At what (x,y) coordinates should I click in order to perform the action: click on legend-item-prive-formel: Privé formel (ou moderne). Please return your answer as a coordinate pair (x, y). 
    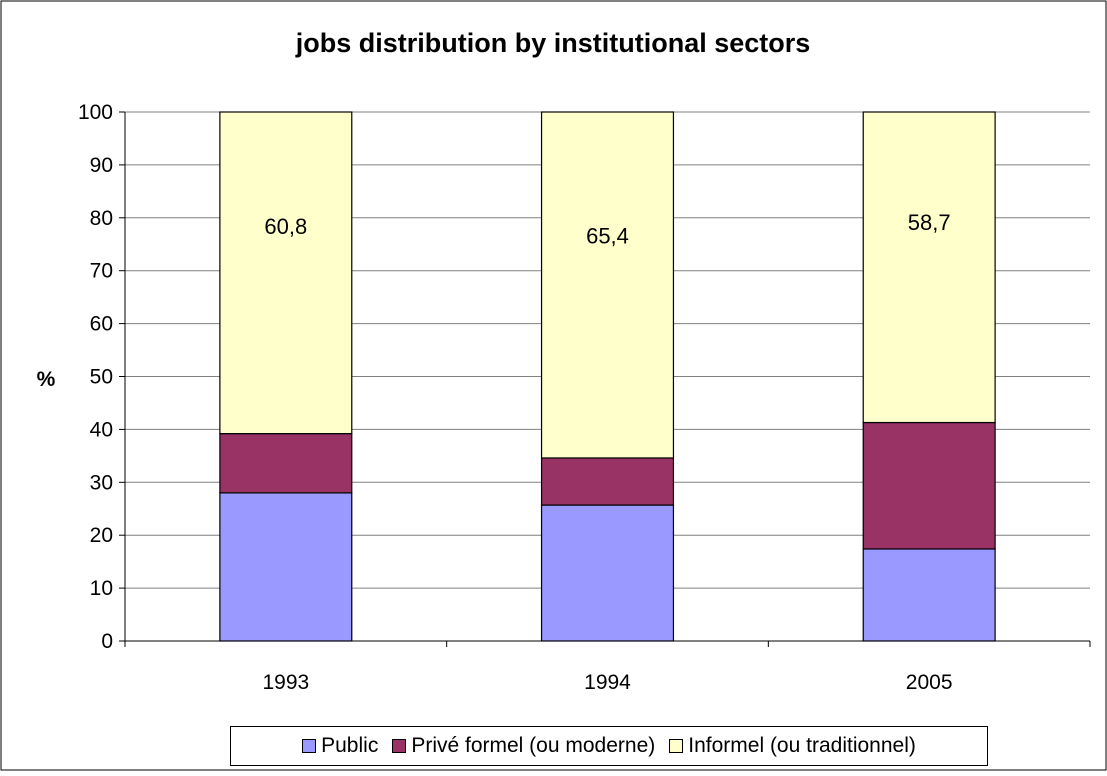
    Looking at the image, I should click on (523, 746).